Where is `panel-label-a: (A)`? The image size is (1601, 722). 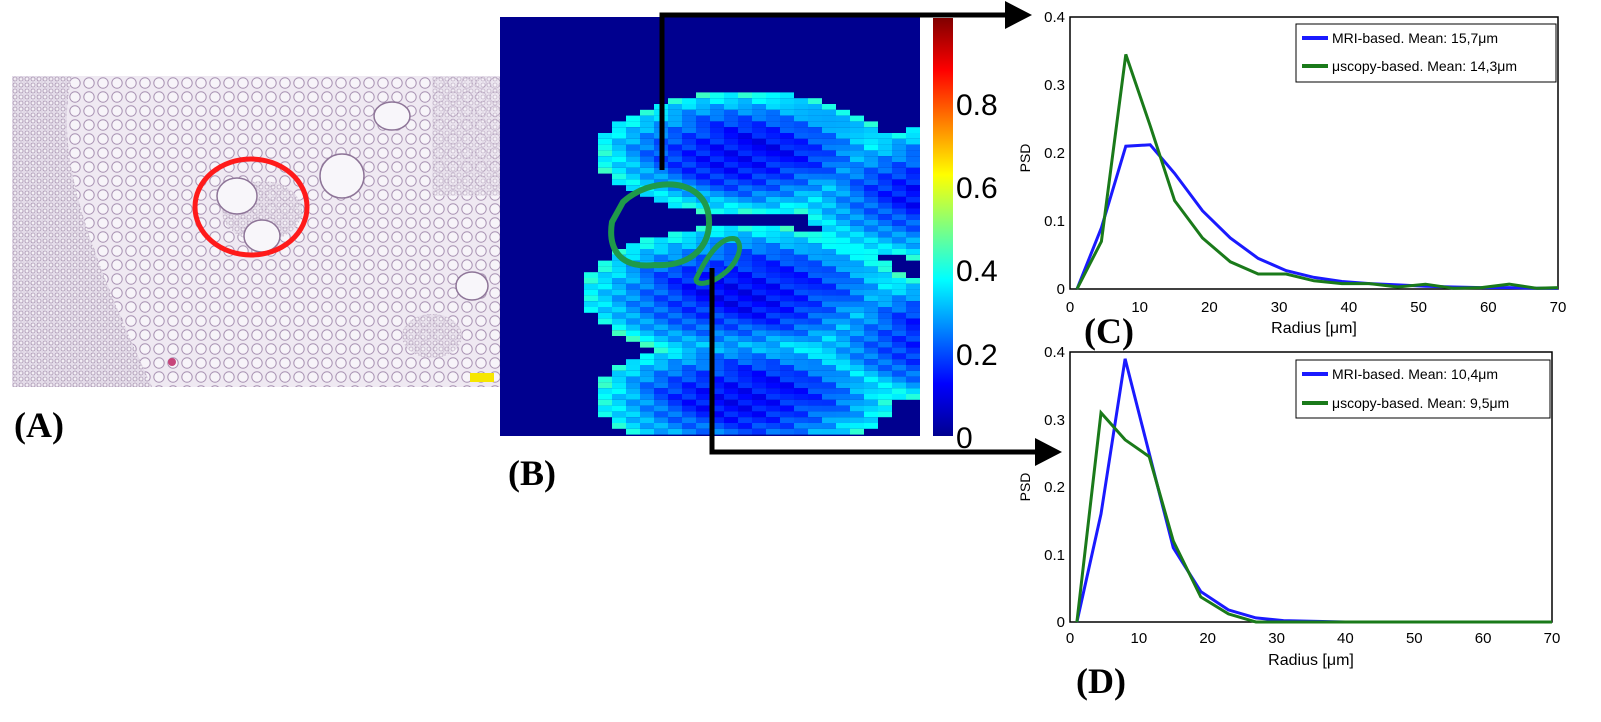
panel-label-a: (A) is located at coordinates (39, 425).